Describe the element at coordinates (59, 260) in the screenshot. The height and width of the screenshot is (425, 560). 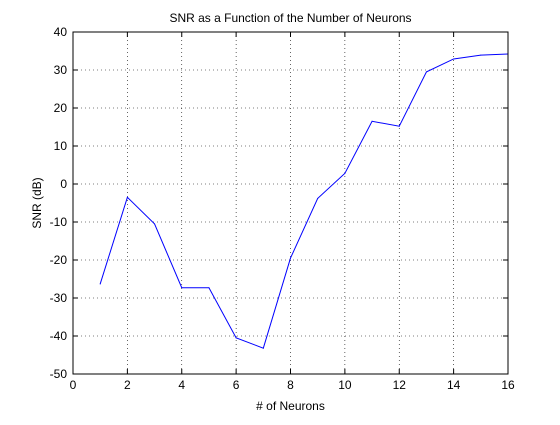
I see `y-tick-label: -20` at that location.